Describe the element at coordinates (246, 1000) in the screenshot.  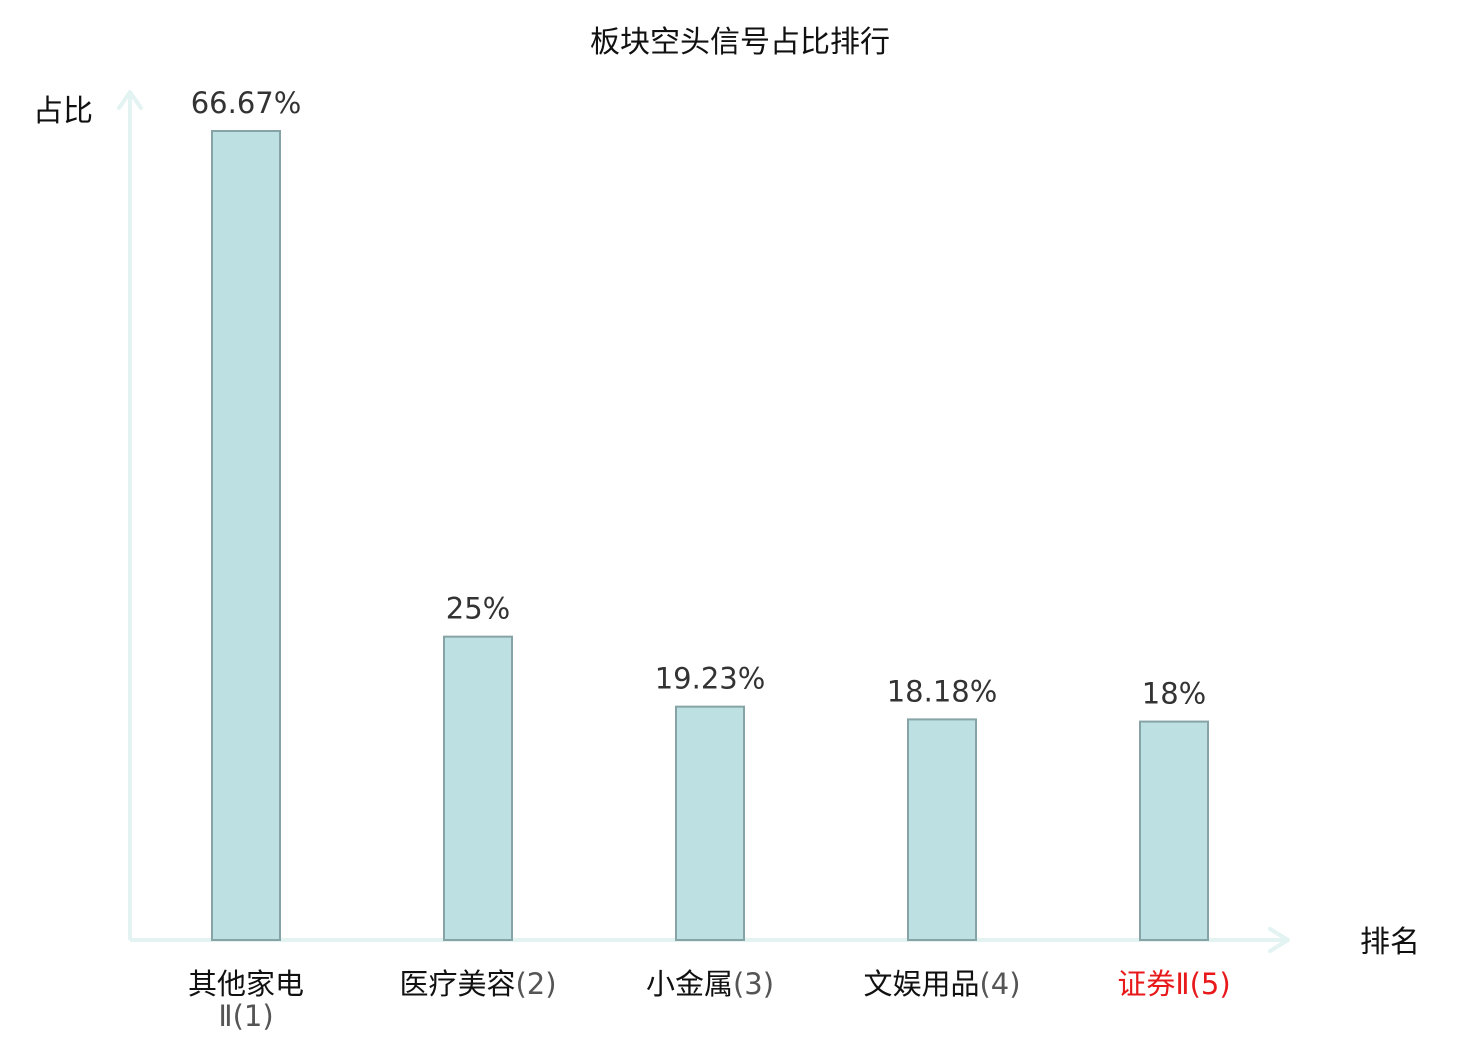
I see `tick-label-1: 其他家电 Ⅱ(1)` at that location.